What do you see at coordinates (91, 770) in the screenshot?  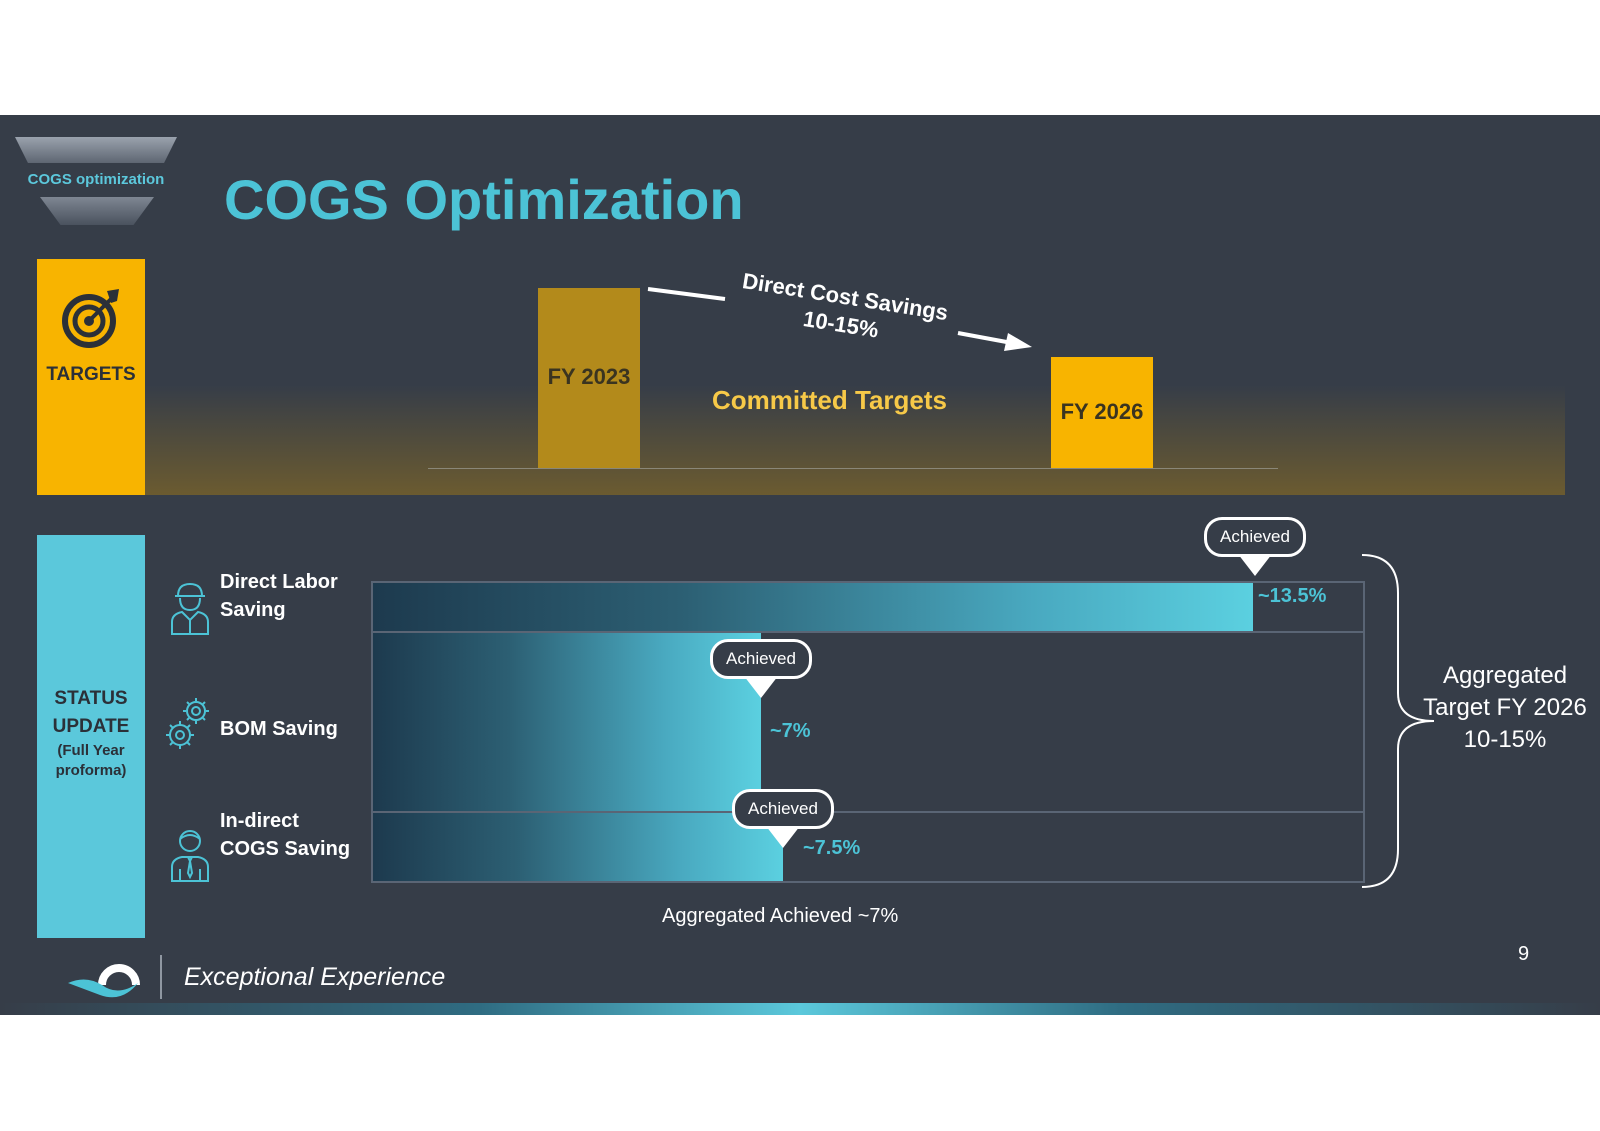 I see `status-line4: proforma)` at bounding box center [91, 770].